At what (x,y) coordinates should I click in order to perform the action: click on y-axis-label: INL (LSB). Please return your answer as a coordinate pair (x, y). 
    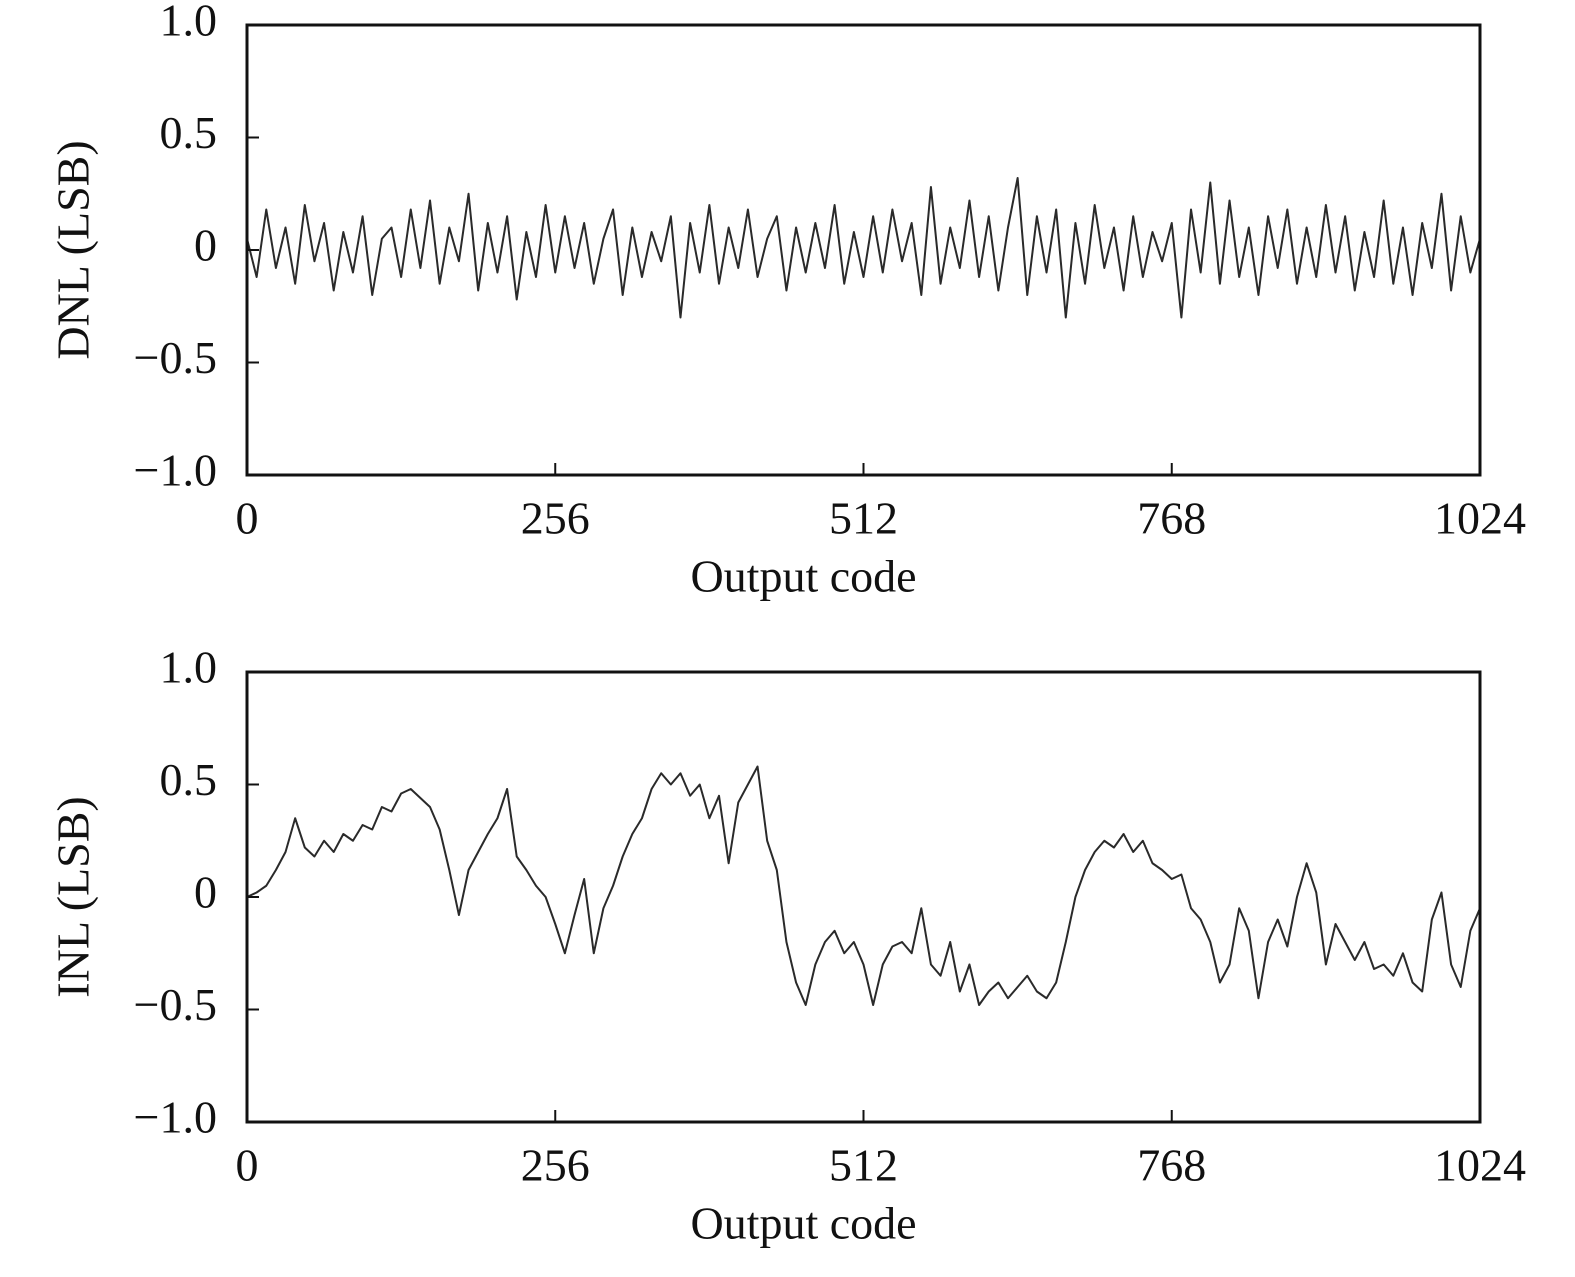
    Looking at the image, I should click on (73, 896).